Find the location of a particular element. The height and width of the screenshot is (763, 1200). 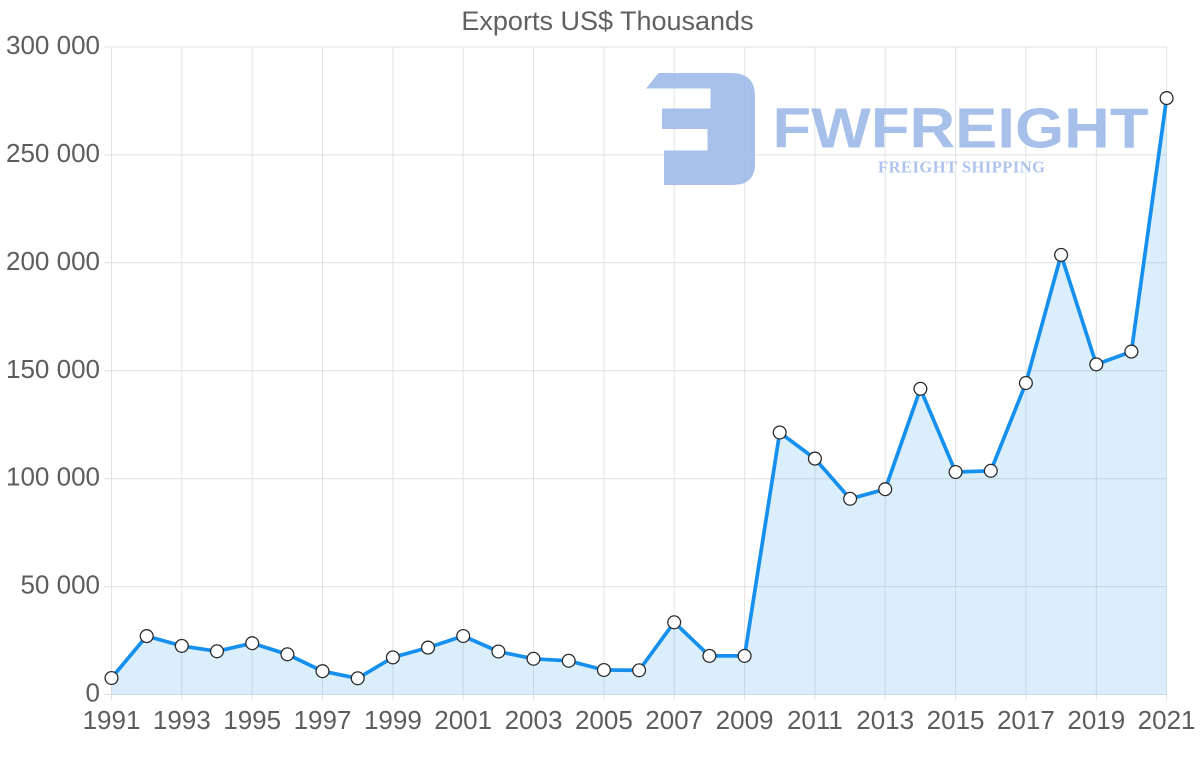

svg-text: 250 000 is located at coordinates (53, 153).